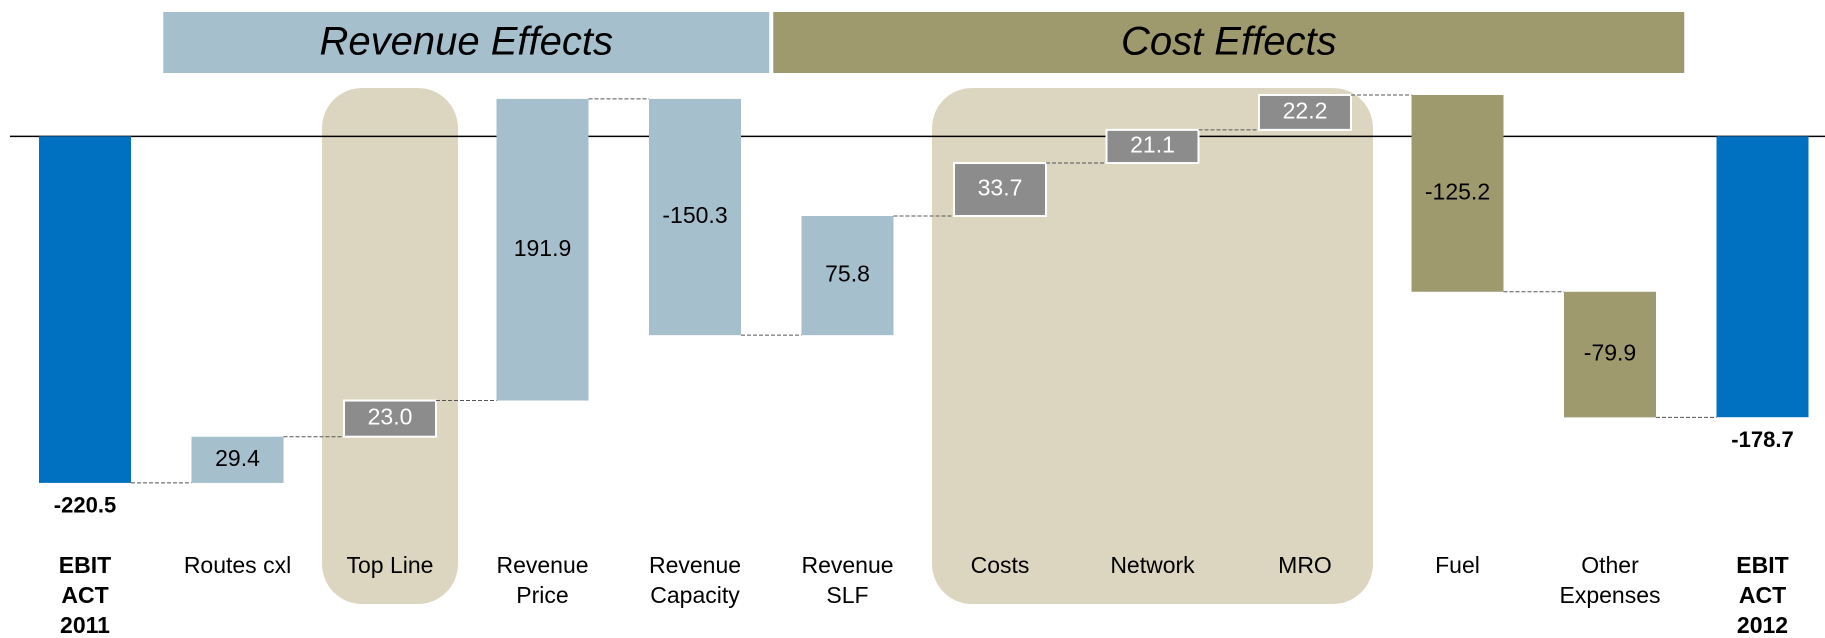 The image size is (1825, 638). Describe the element at coordinates (237, 565) in the screenshot. I see `x-tick-label: Routes cxl` at that location.